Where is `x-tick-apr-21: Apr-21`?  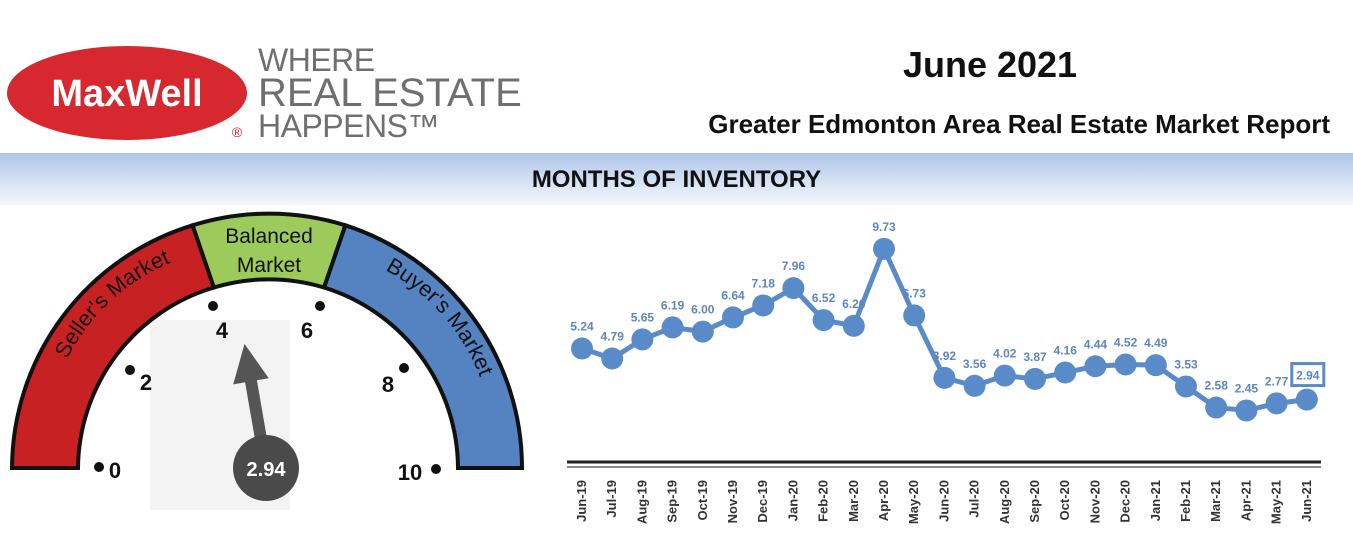
x-tick-apr-21: Apr-21 is located at coordinates (1245, 500).